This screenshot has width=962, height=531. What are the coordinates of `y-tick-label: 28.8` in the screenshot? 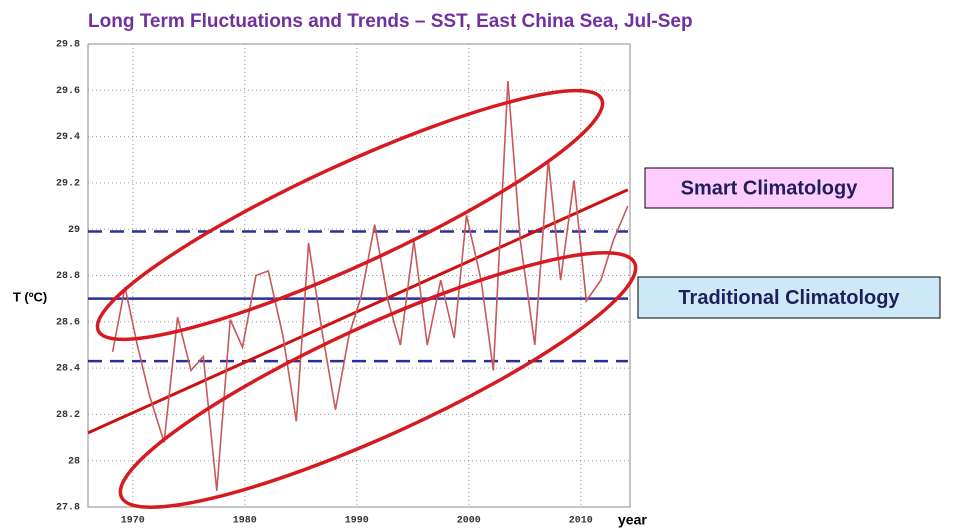 It's located at (68, 276).